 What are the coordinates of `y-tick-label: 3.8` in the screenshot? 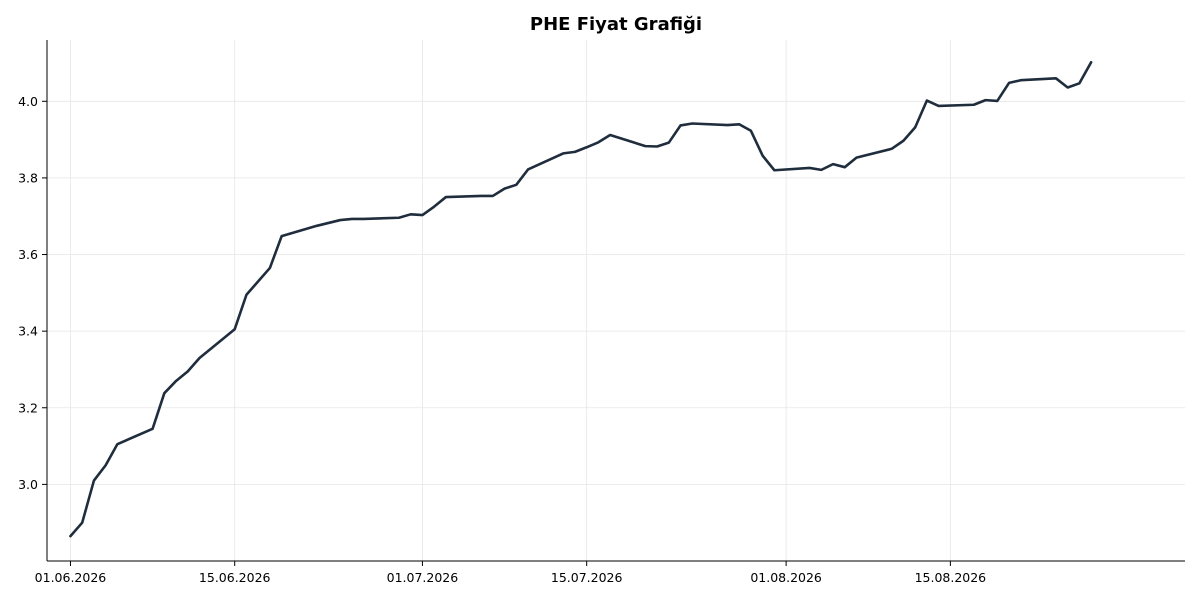 It's located at (28, 177).